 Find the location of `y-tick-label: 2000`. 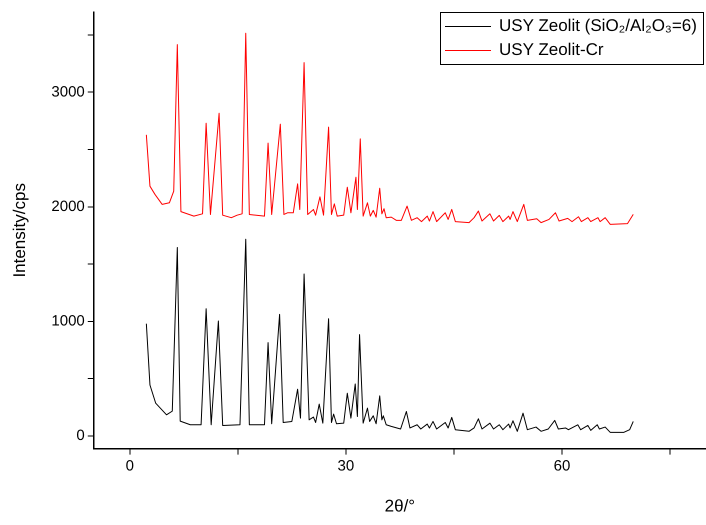

y-tick-label: 2000 is located at coordinates (68, 206).